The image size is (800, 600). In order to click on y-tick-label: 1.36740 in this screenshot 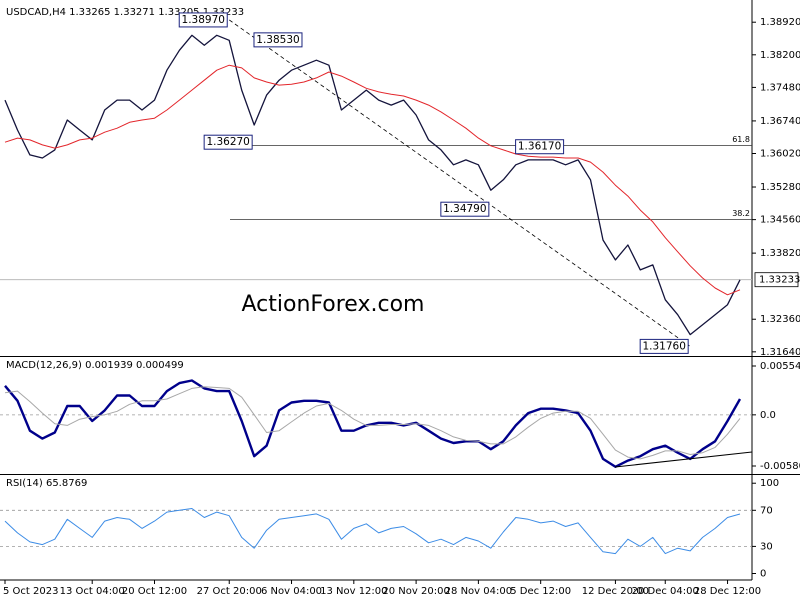, I will do `click(780, 121)`.